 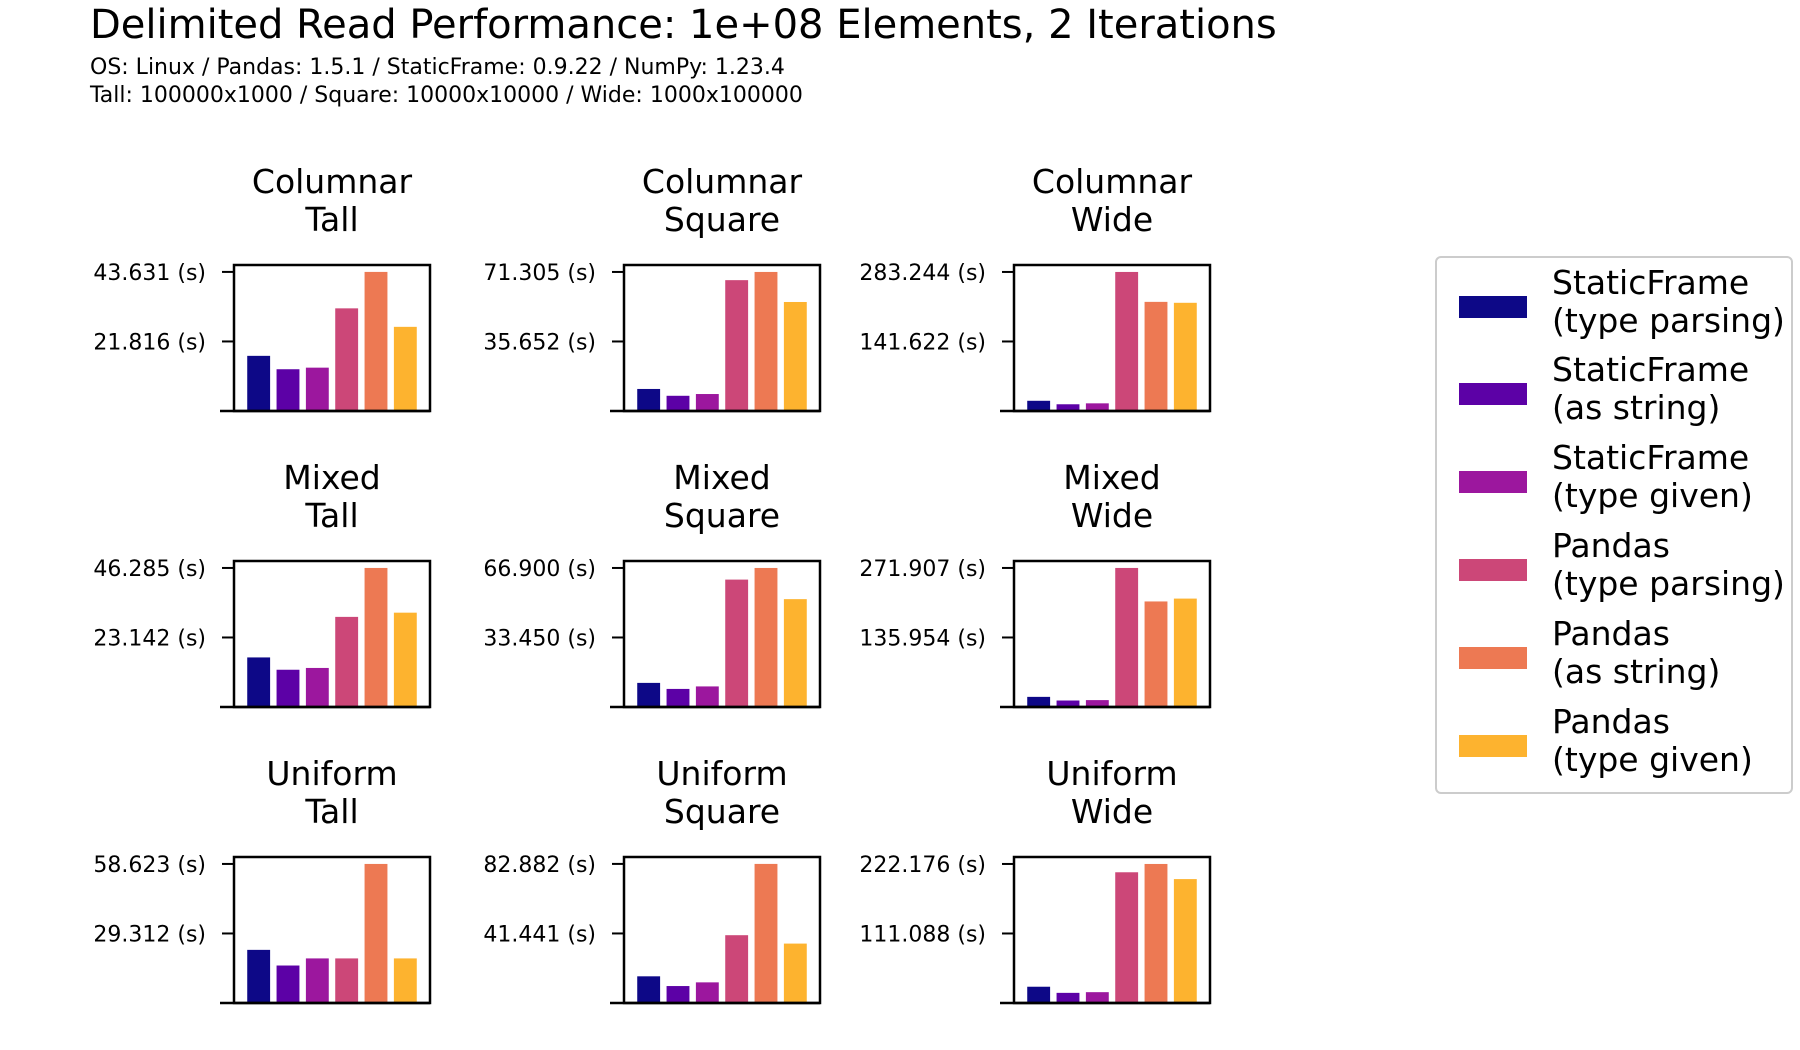 What do you see at coordinates (539, 934) in the screenshot?
I see `y-tick-label: 41.441 (s)` at bounding box center [539, 934].